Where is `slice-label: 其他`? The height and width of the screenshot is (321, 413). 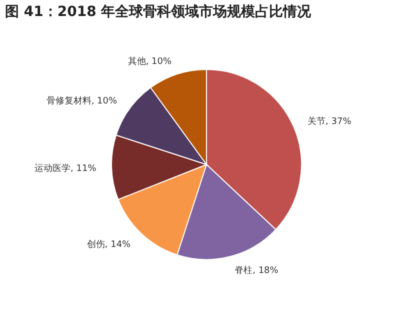
slice-label: 其他 is located at coordinates (137, 61).